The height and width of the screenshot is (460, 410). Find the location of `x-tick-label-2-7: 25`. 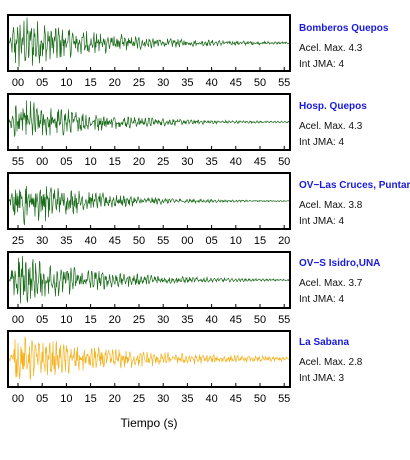

x-tick-label-2-7: 25 is located at coordinates (163, 162).